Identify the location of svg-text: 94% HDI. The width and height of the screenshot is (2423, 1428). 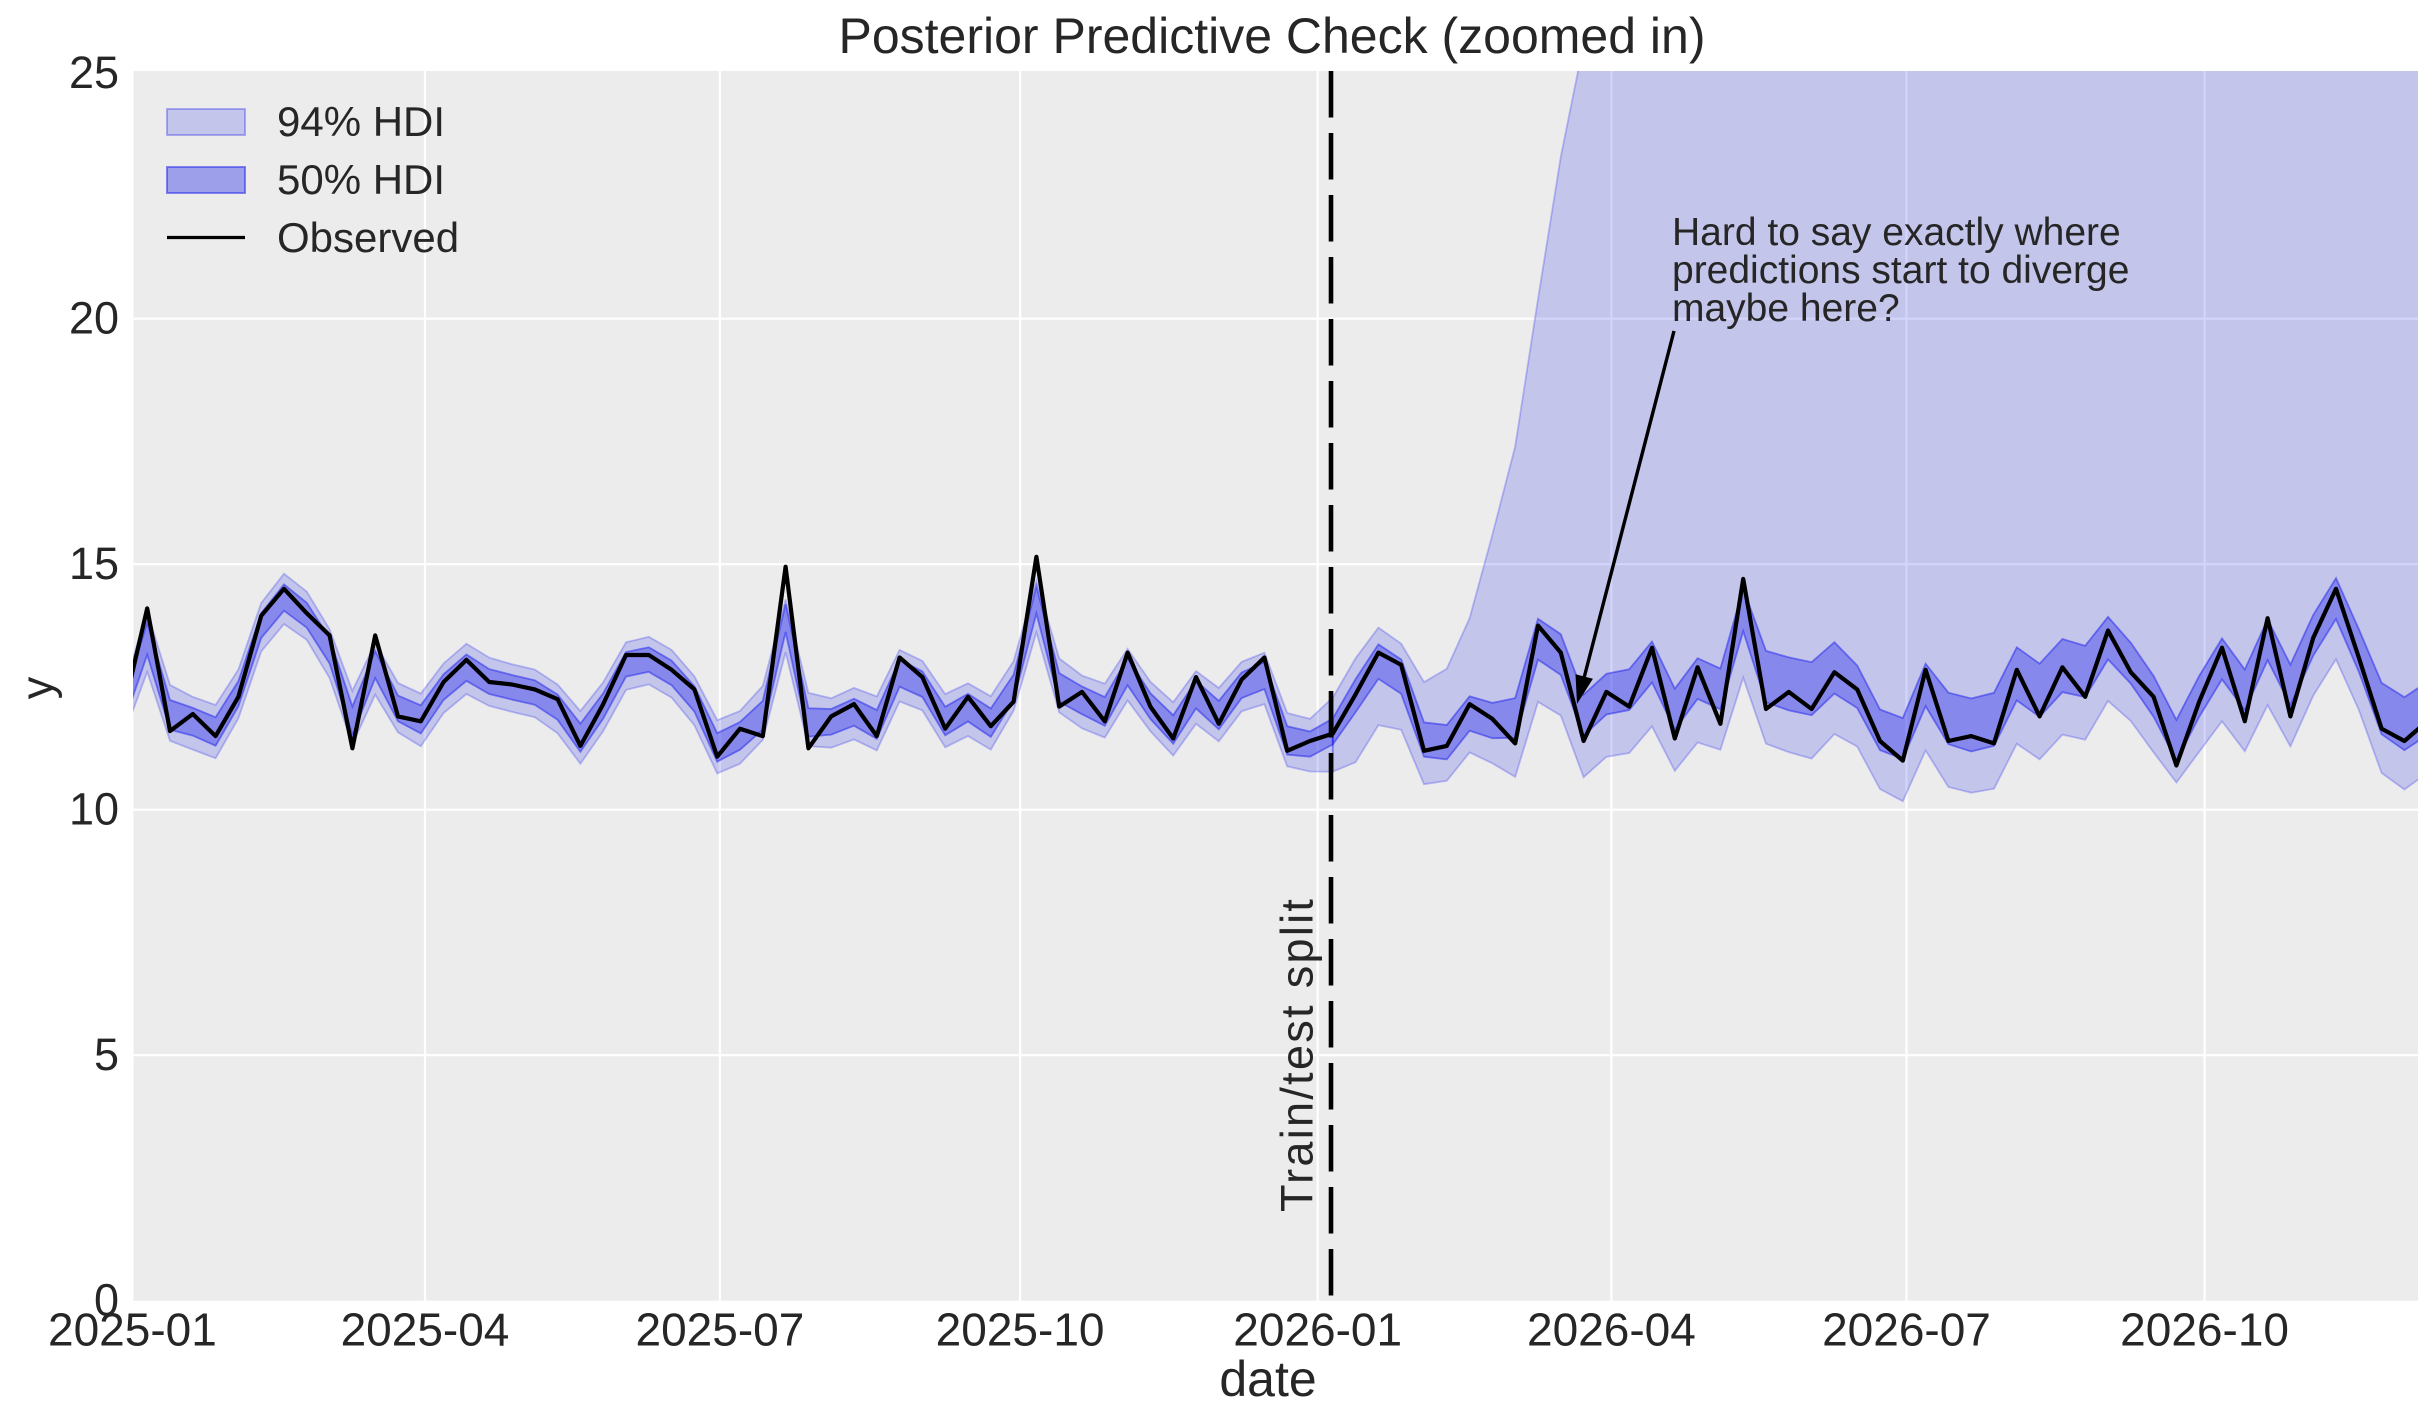
(361, 121).